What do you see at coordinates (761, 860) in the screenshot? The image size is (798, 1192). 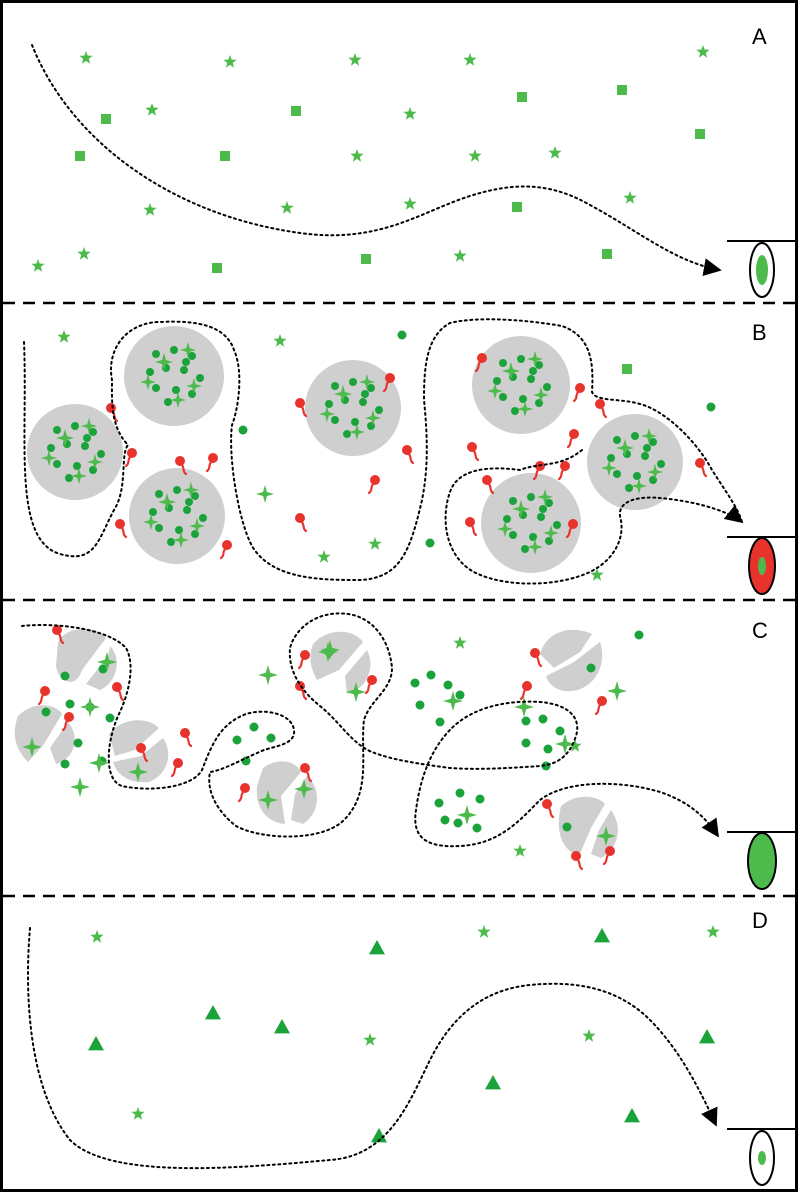 I see `receptor-surface-c` at bounding box center [761, 860].